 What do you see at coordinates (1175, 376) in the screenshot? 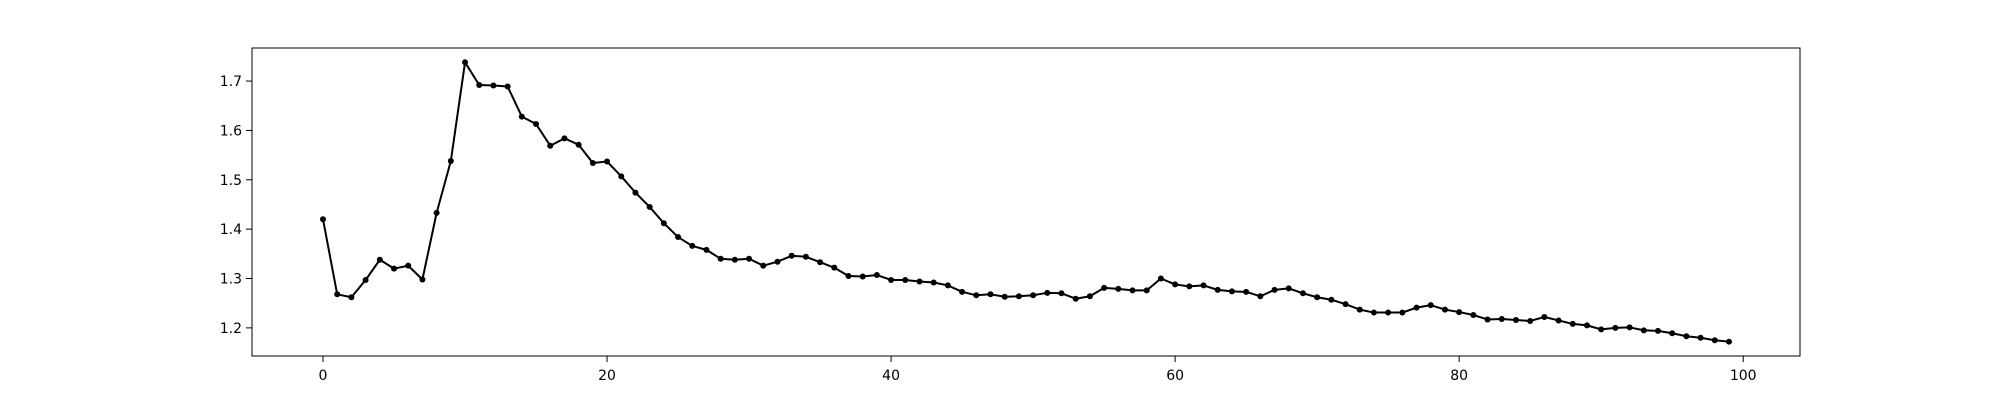
I see `x-tick-label: 60` at bounding box center [1175, 376].